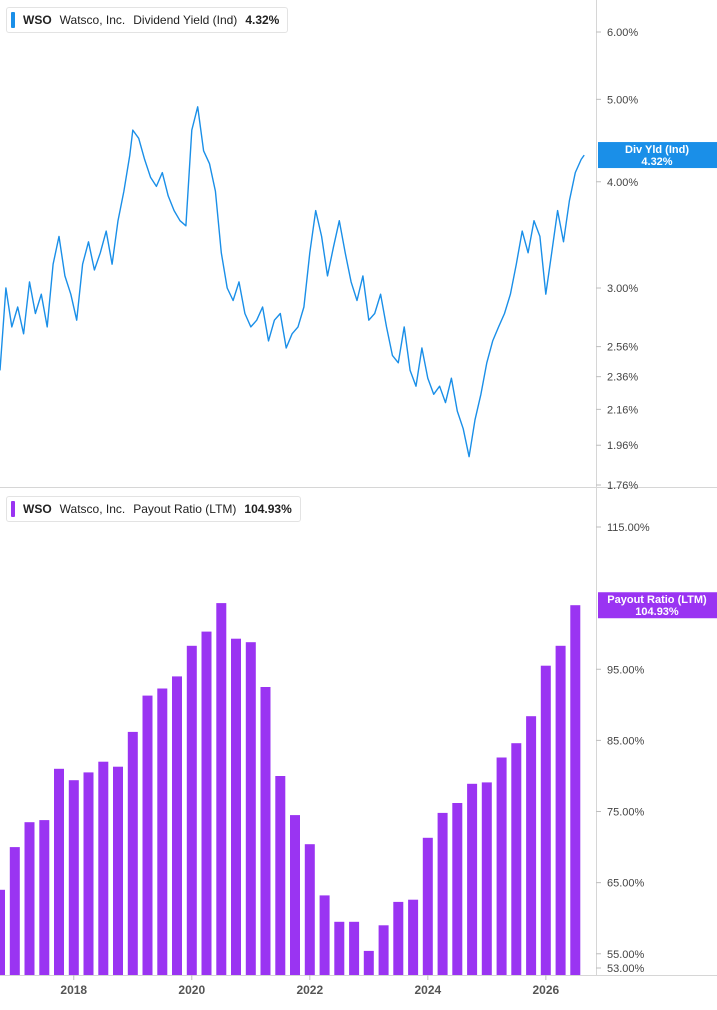 This screenshot has width=717, height=1010. I want to click on y-tick-label: 1.96%, so click(622, 446).